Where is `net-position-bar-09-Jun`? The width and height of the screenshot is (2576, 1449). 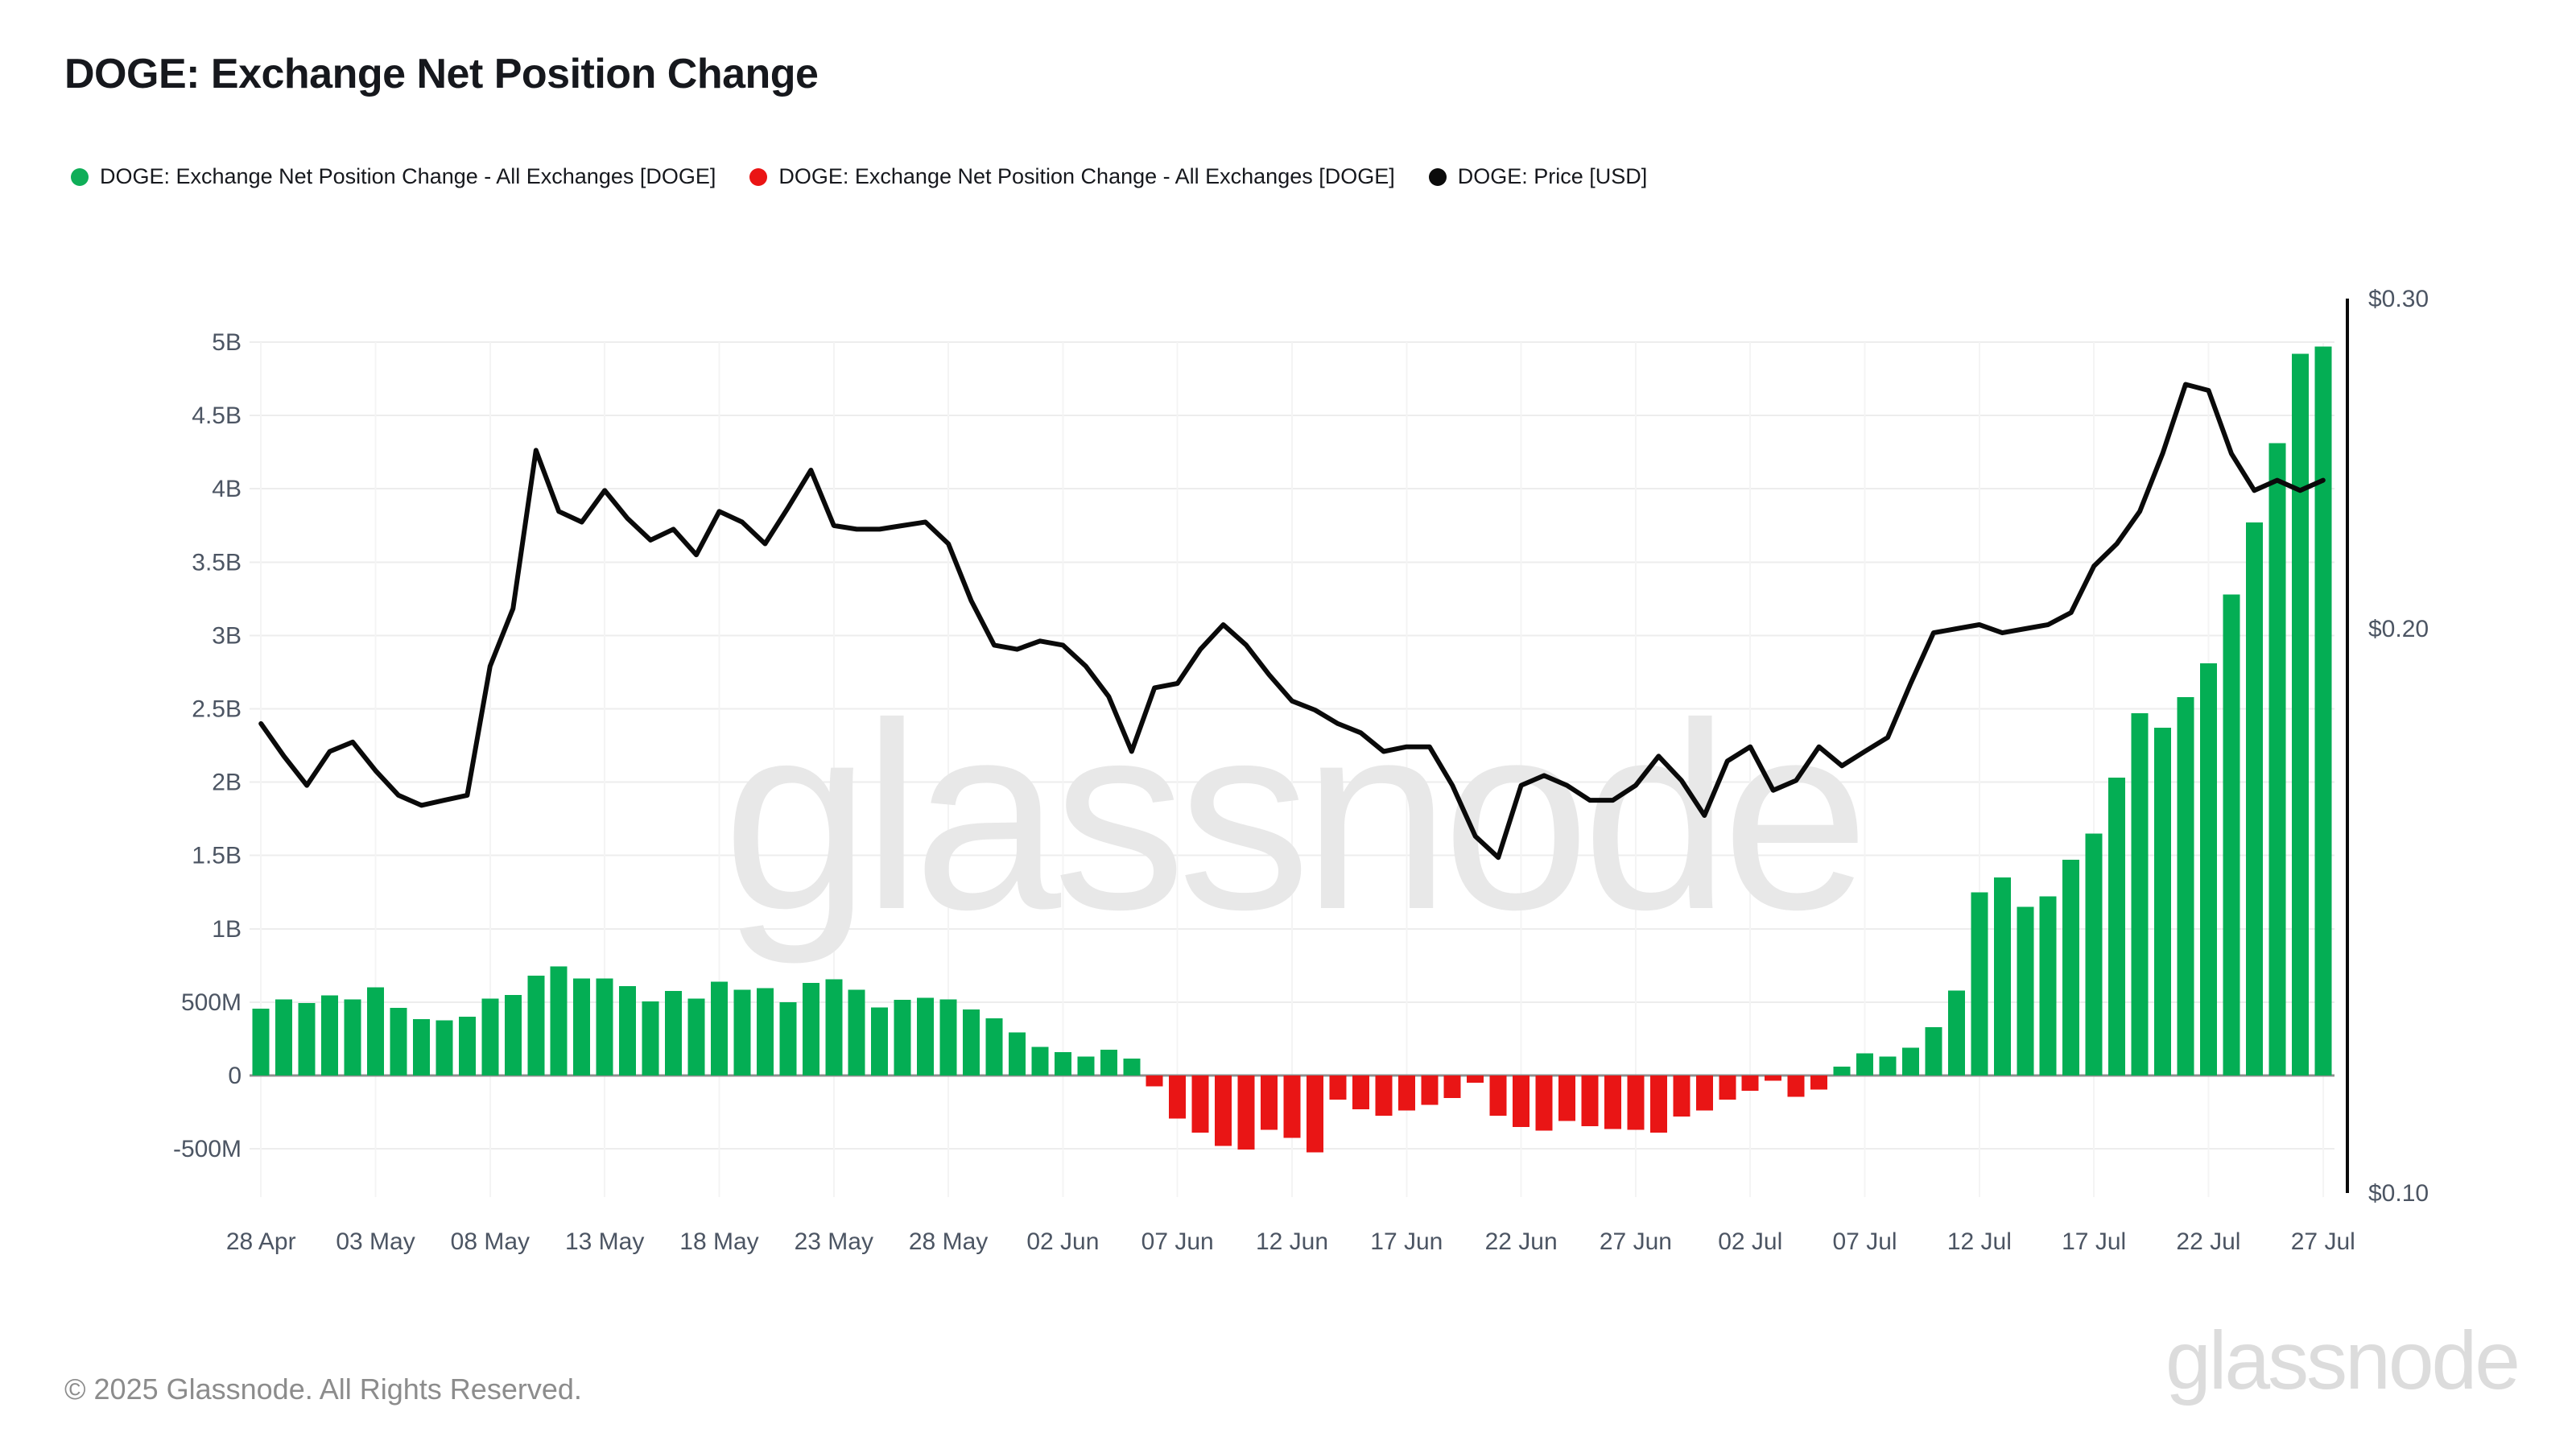 net-position-bar-09-Jun is located at coordinates (1223, 1110).